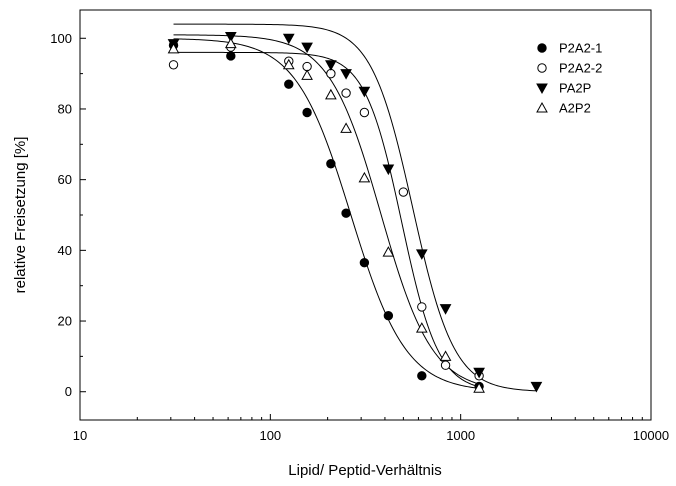 This screenshot has width=676, height=486. I want to click on legend-label: P2A2-1, so click(580, 48).